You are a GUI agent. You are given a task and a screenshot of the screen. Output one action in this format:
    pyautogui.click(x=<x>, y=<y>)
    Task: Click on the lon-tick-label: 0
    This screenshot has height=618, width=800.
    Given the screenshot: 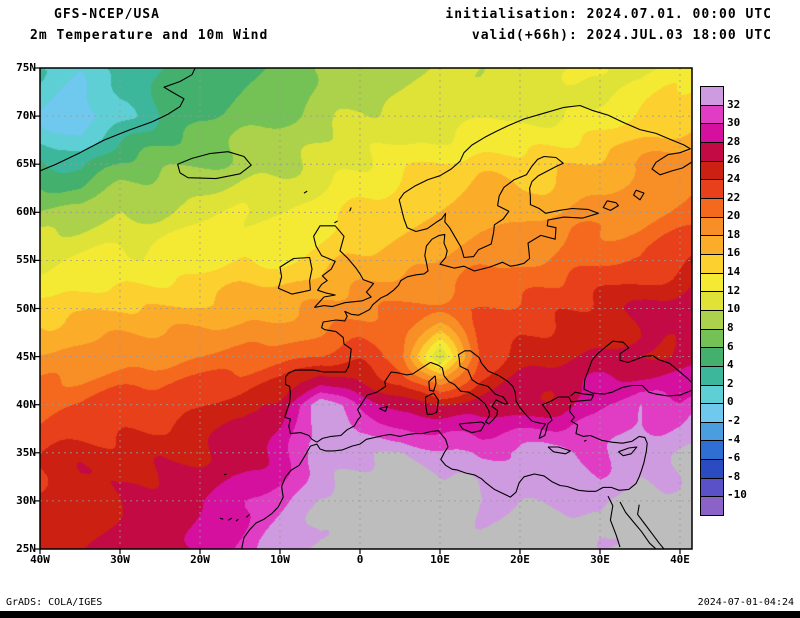 What is the action you would take?
    pyautogui.click(x=360, y=559)
    